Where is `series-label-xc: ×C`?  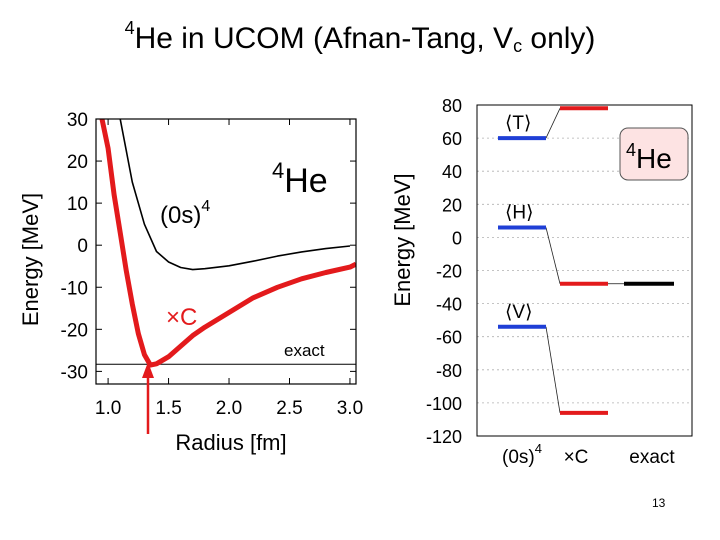 series-label-xc: ×C is located at coordinates (181, 317).